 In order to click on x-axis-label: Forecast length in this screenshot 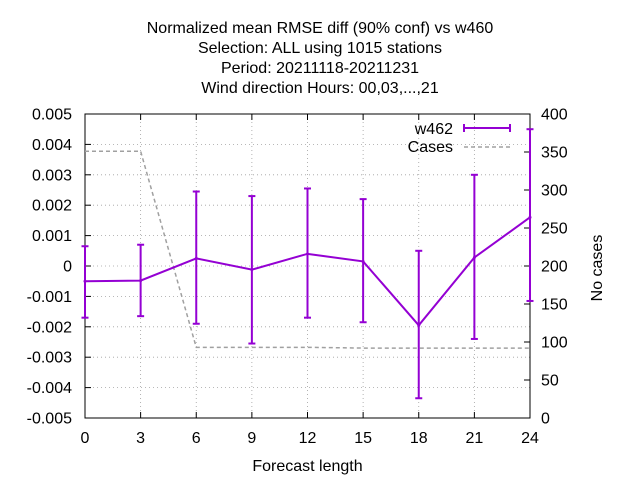, I will do `click(307, 466)`.